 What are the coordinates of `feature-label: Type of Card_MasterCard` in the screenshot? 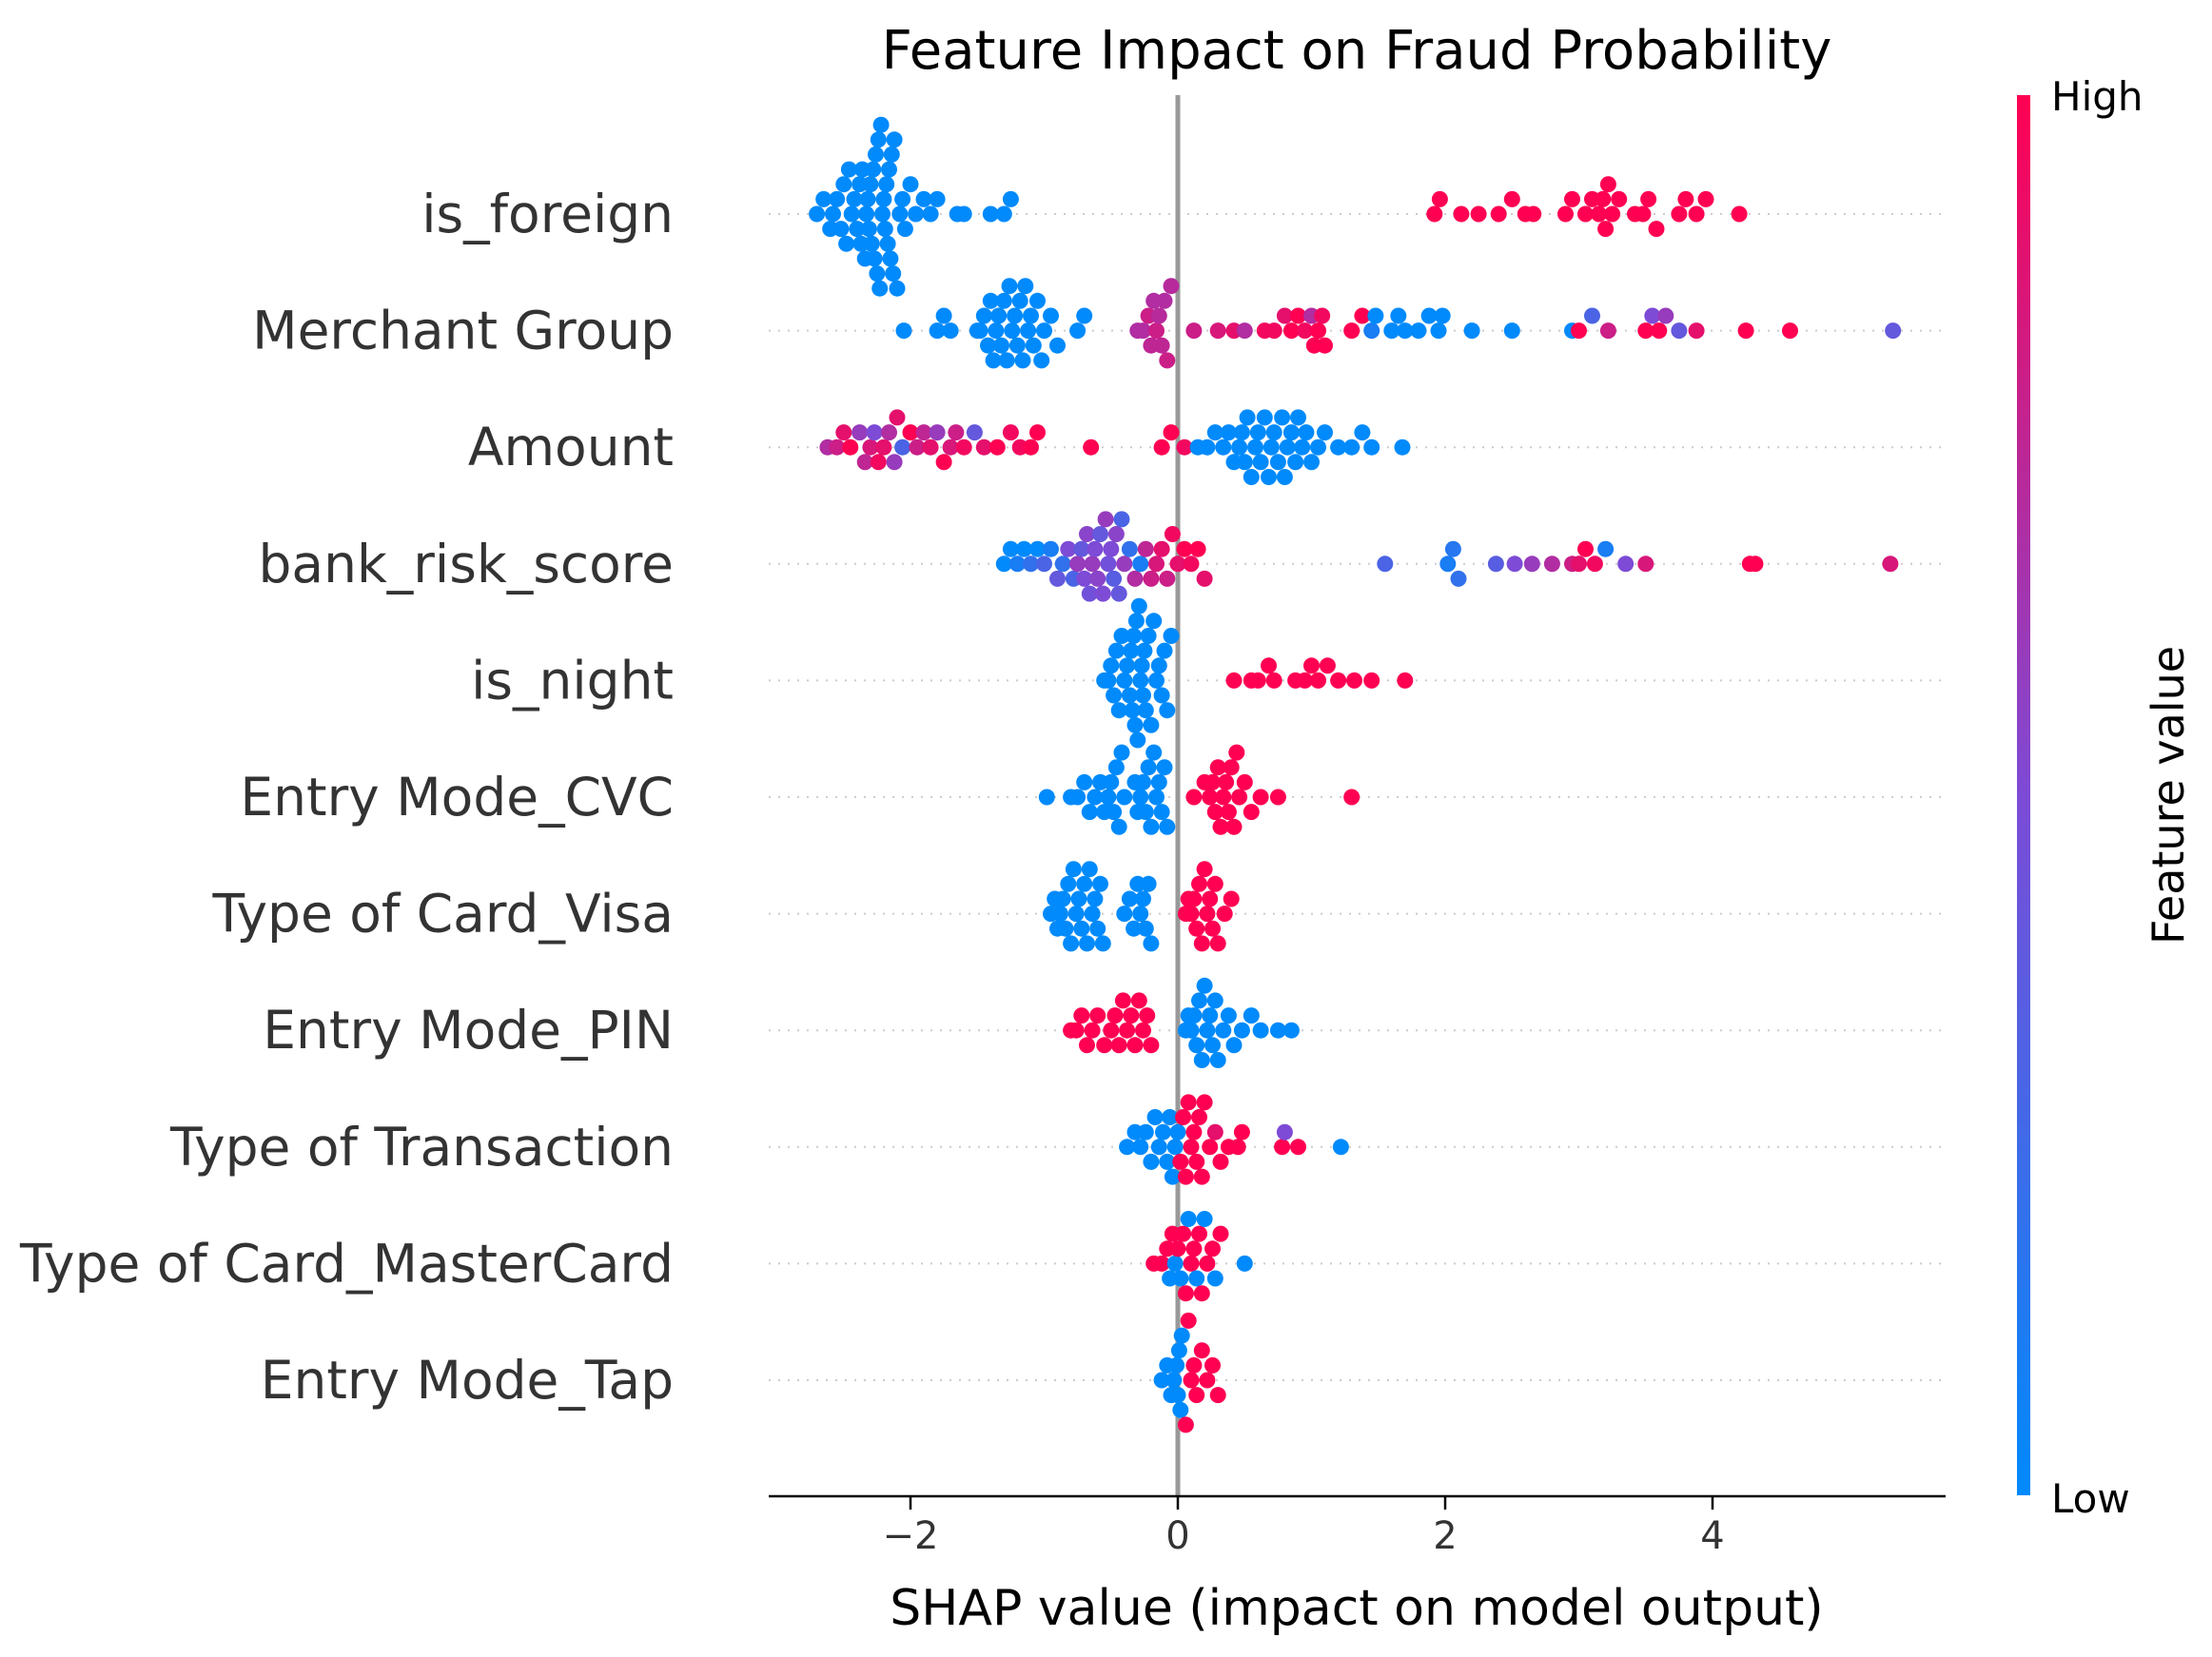 It's located at (346, 1263).